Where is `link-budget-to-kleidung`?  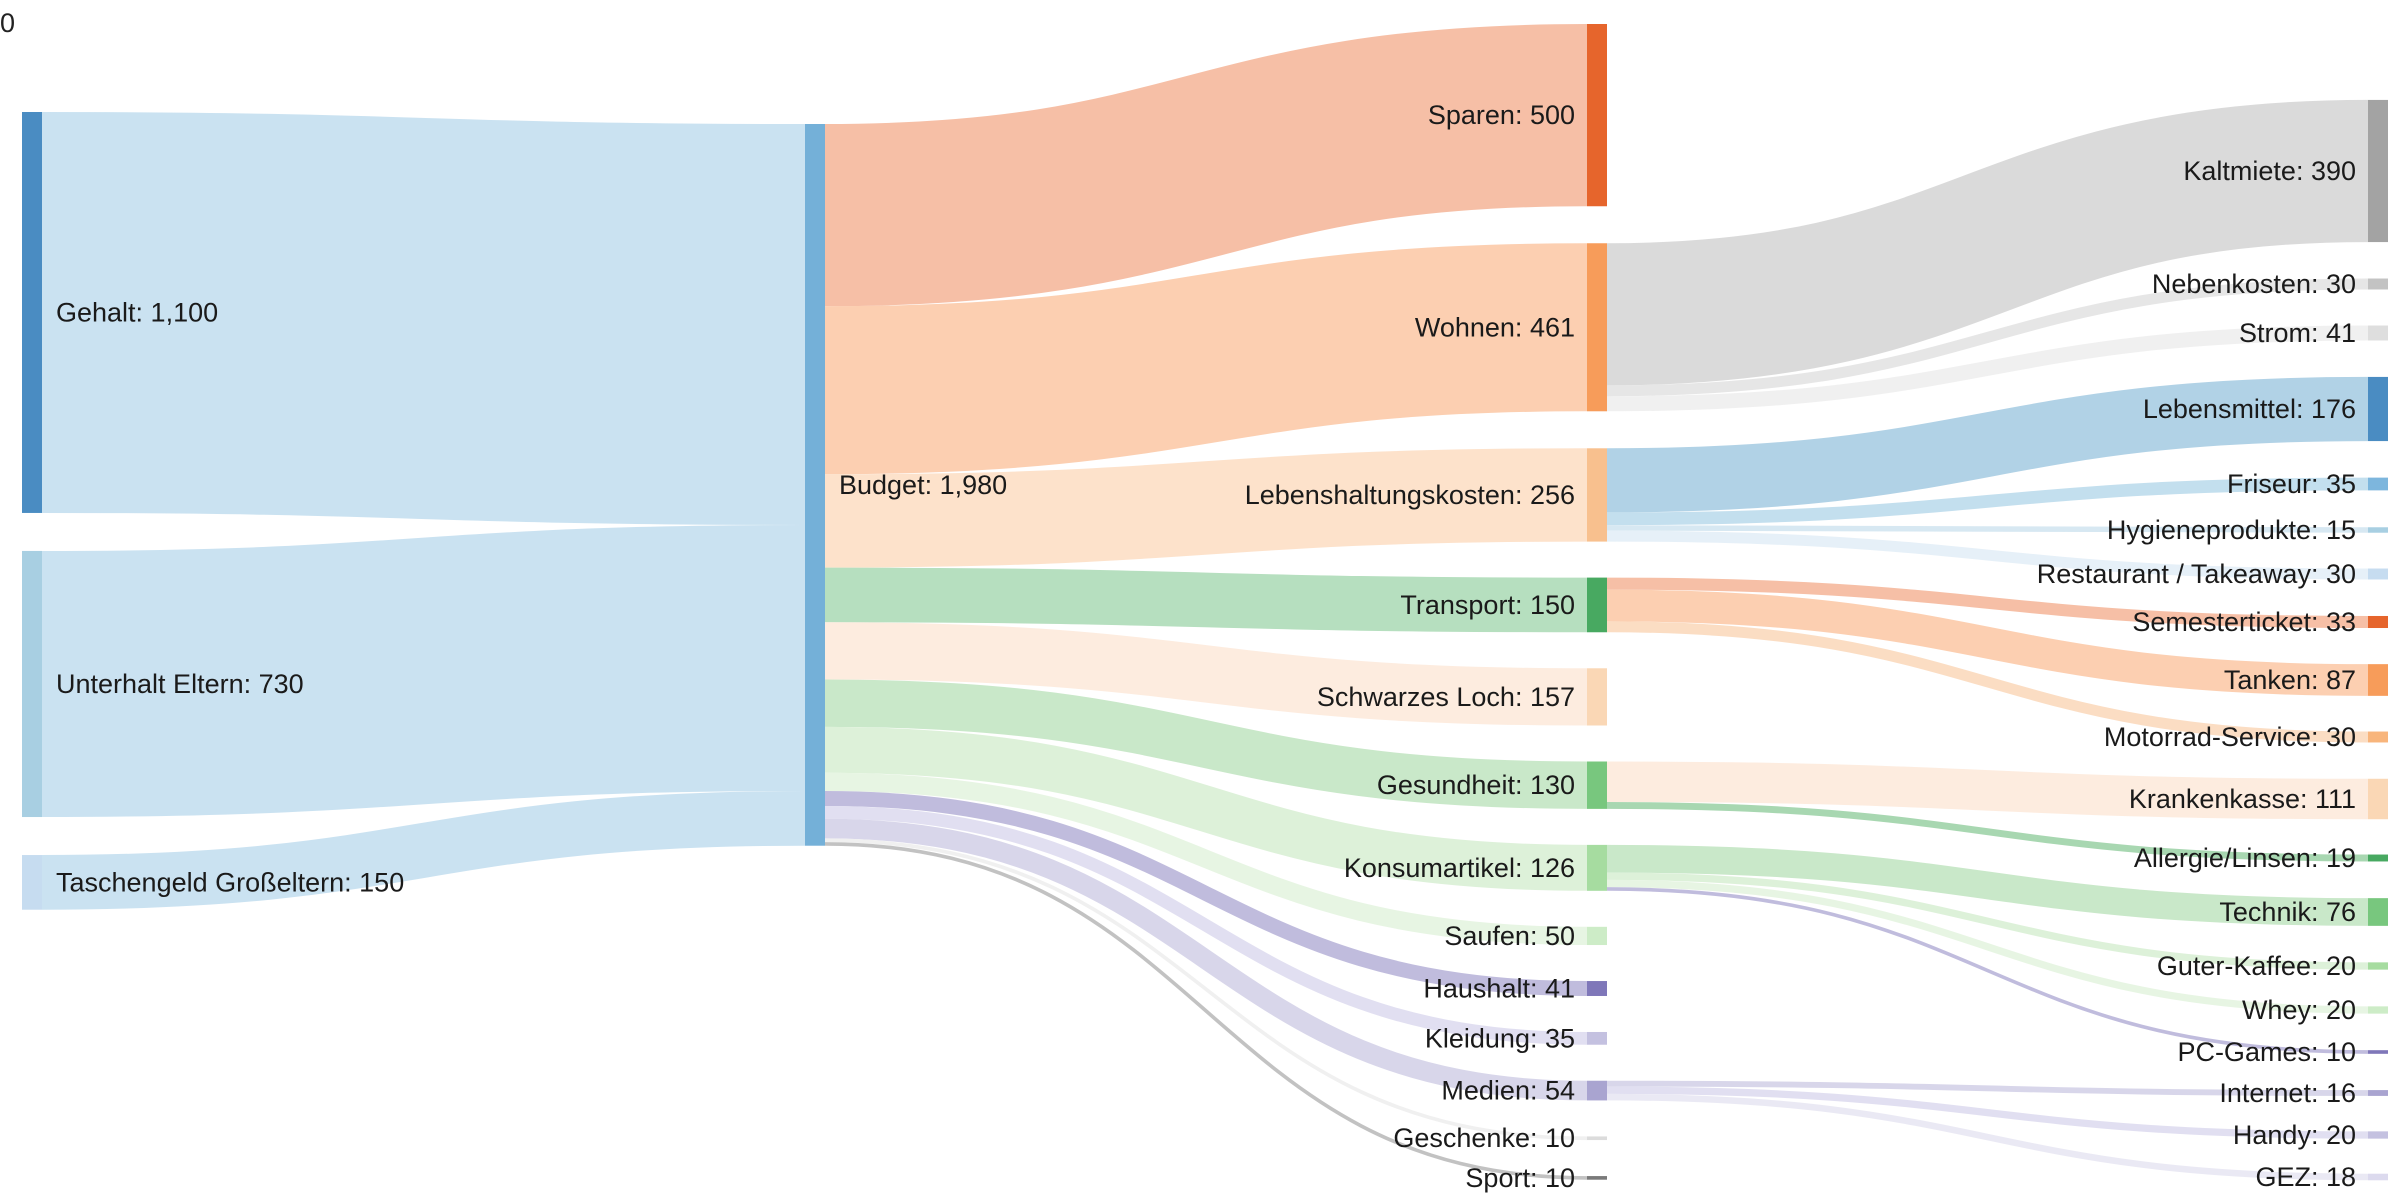
link-budget-to-kleidung is located at coordinates (1206, 925).